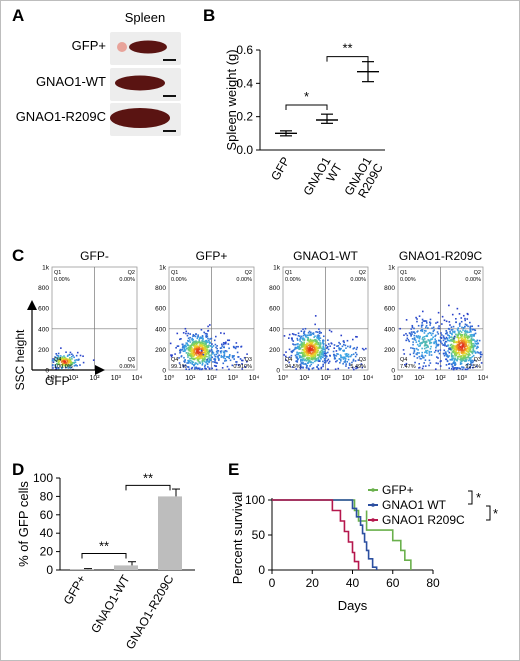  Describe the element at coordinates (244, 280) in the screenshot. I see `c-q2-value: 0.00%` at that location.